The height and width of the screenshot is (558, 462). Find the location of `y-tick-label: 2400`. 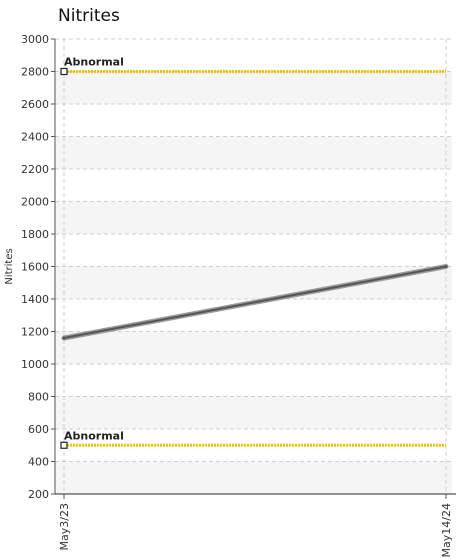

y-tick-label: 2400 is located at coordinates (35, 137).